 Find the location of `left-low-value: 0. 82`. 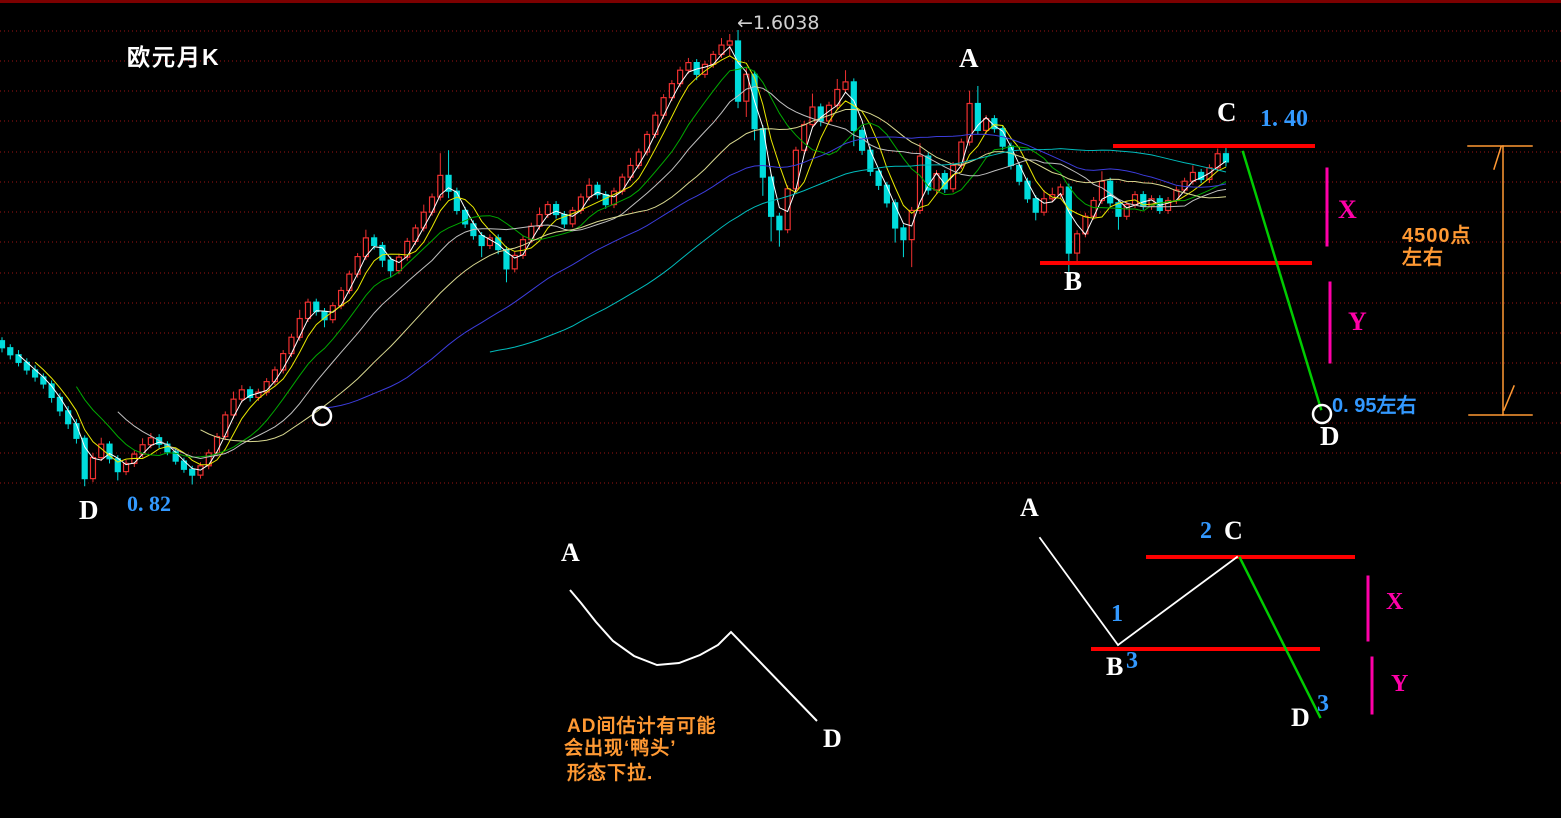

left-low-value: 0. 82 is located at coordinates (149, 503).